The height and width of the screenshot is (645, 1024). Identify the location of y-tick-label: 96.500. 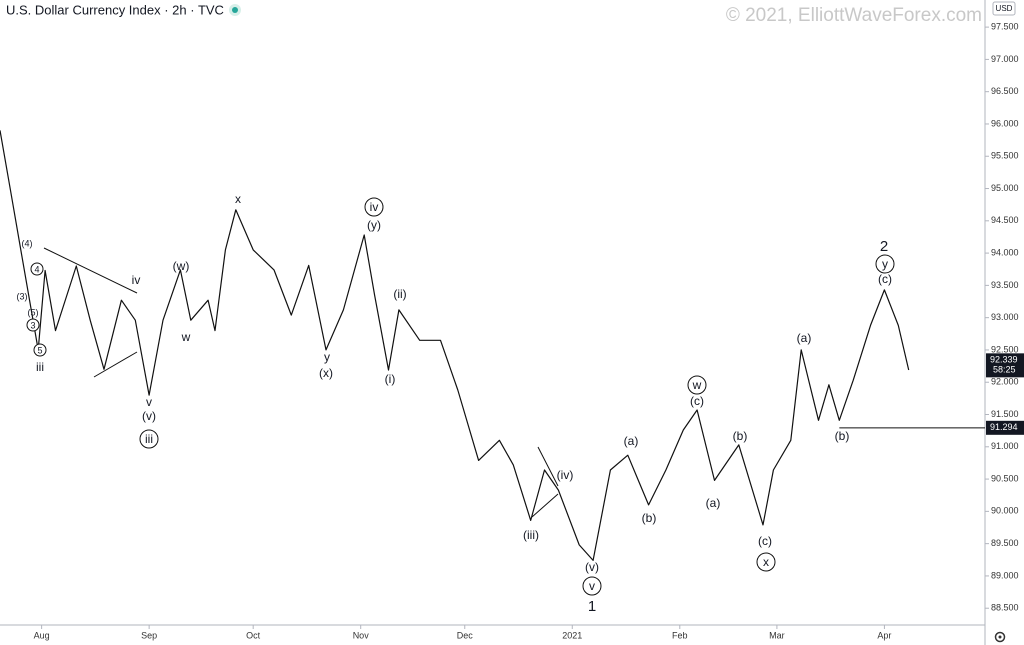
(1005, 91).